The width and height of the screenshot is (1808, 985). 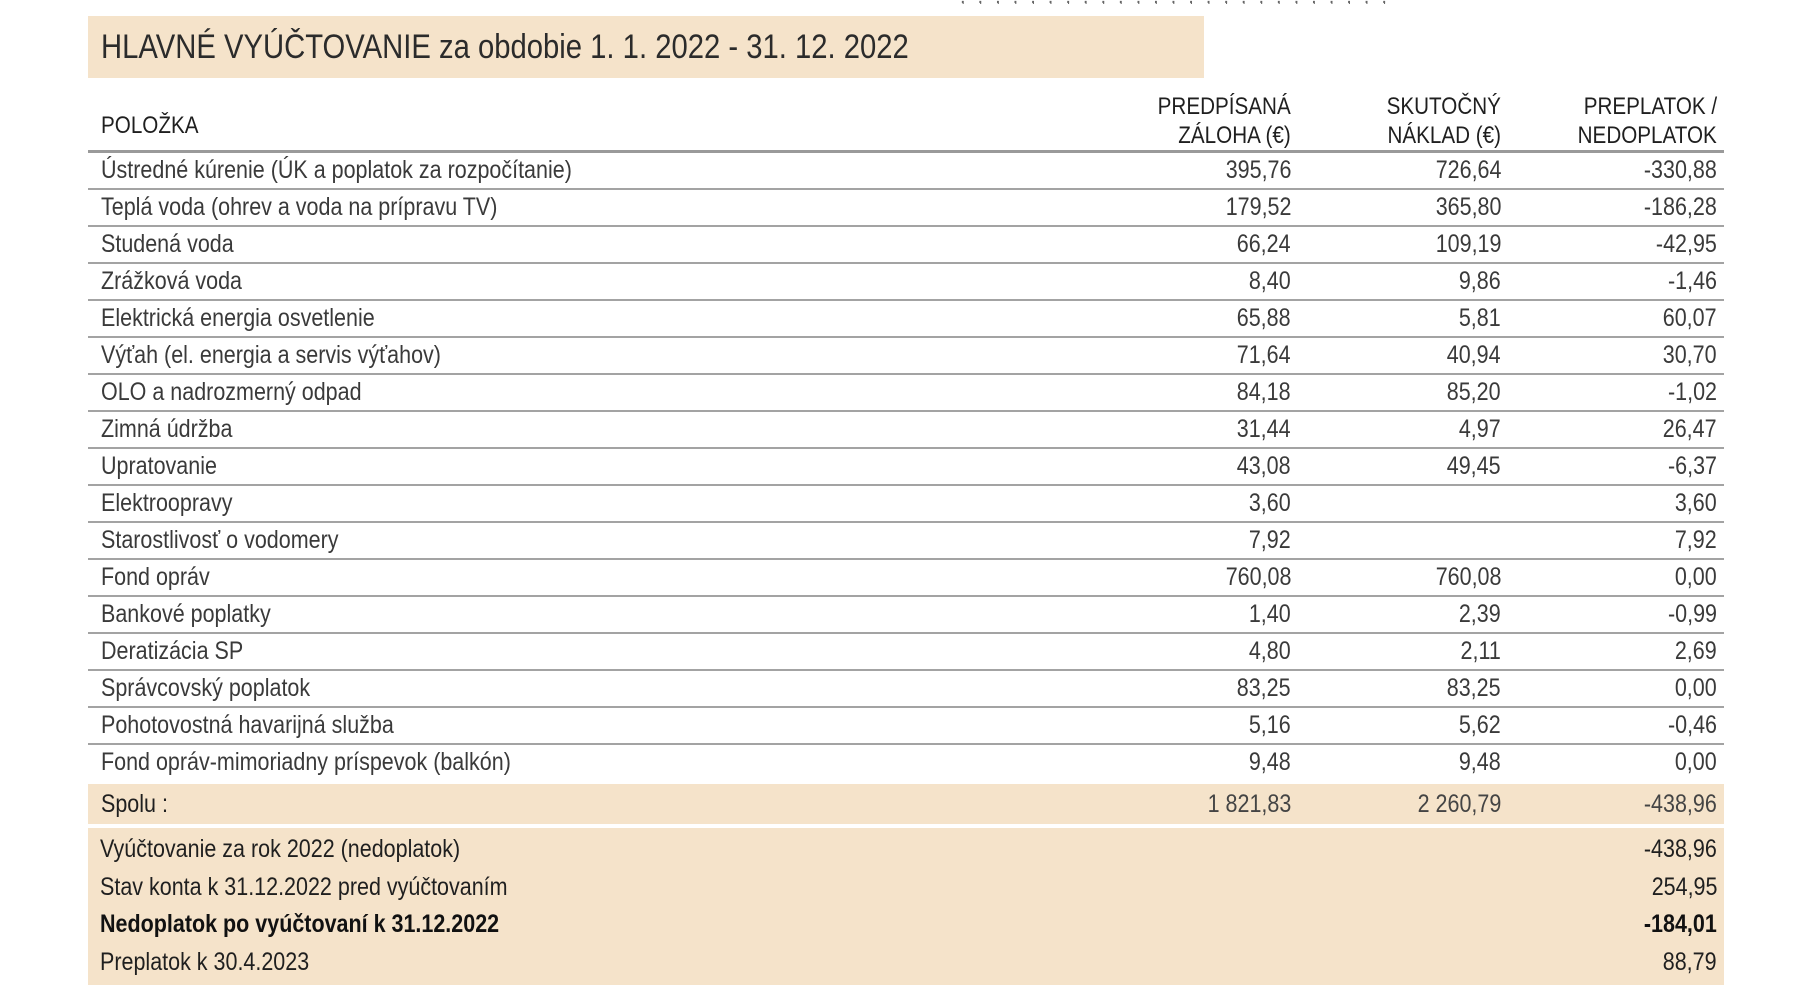 I want to click on row-advance-value: 43,08, so click(x=1193, y=467).